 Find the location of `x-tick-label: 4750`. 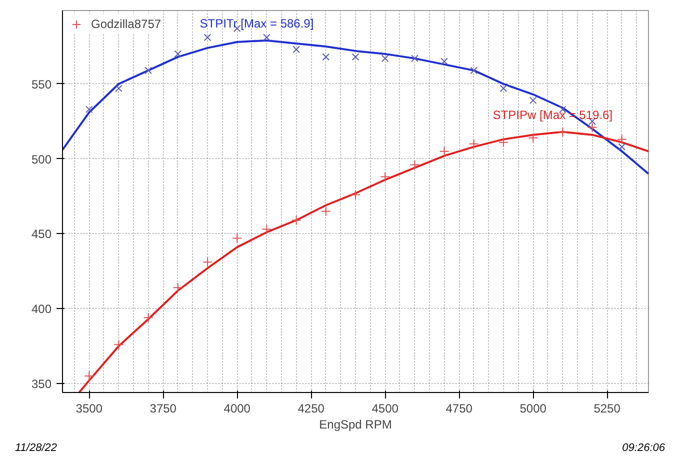

x-tick-label: 4750 is located at coordinates (459, 409).